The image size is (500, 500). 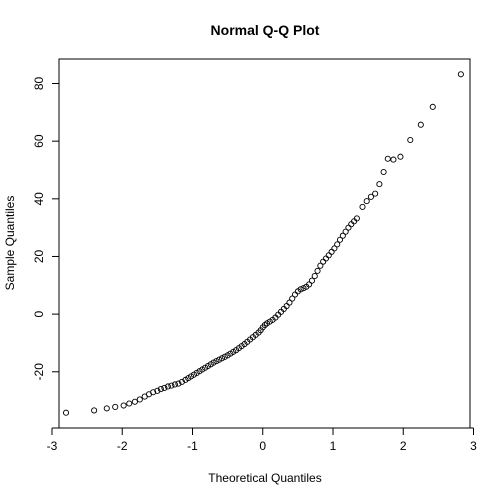 What do you see at coordinates (10, 243) in the screenshot?
I see `y-axis-label: Sample Quantiles` at bounding box center [10, 243].